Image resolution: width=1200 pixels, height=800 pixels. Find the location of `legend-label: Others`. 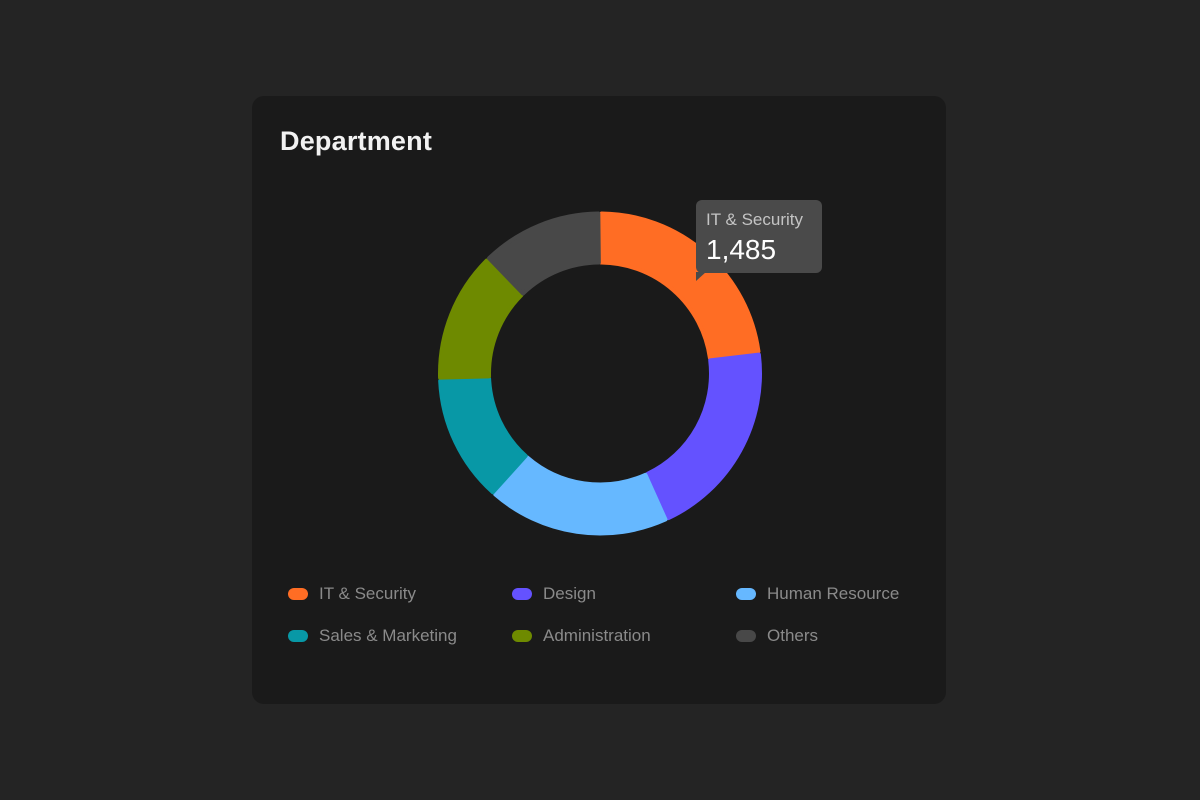

legend-label: Others is located at coordinates (793, 635).